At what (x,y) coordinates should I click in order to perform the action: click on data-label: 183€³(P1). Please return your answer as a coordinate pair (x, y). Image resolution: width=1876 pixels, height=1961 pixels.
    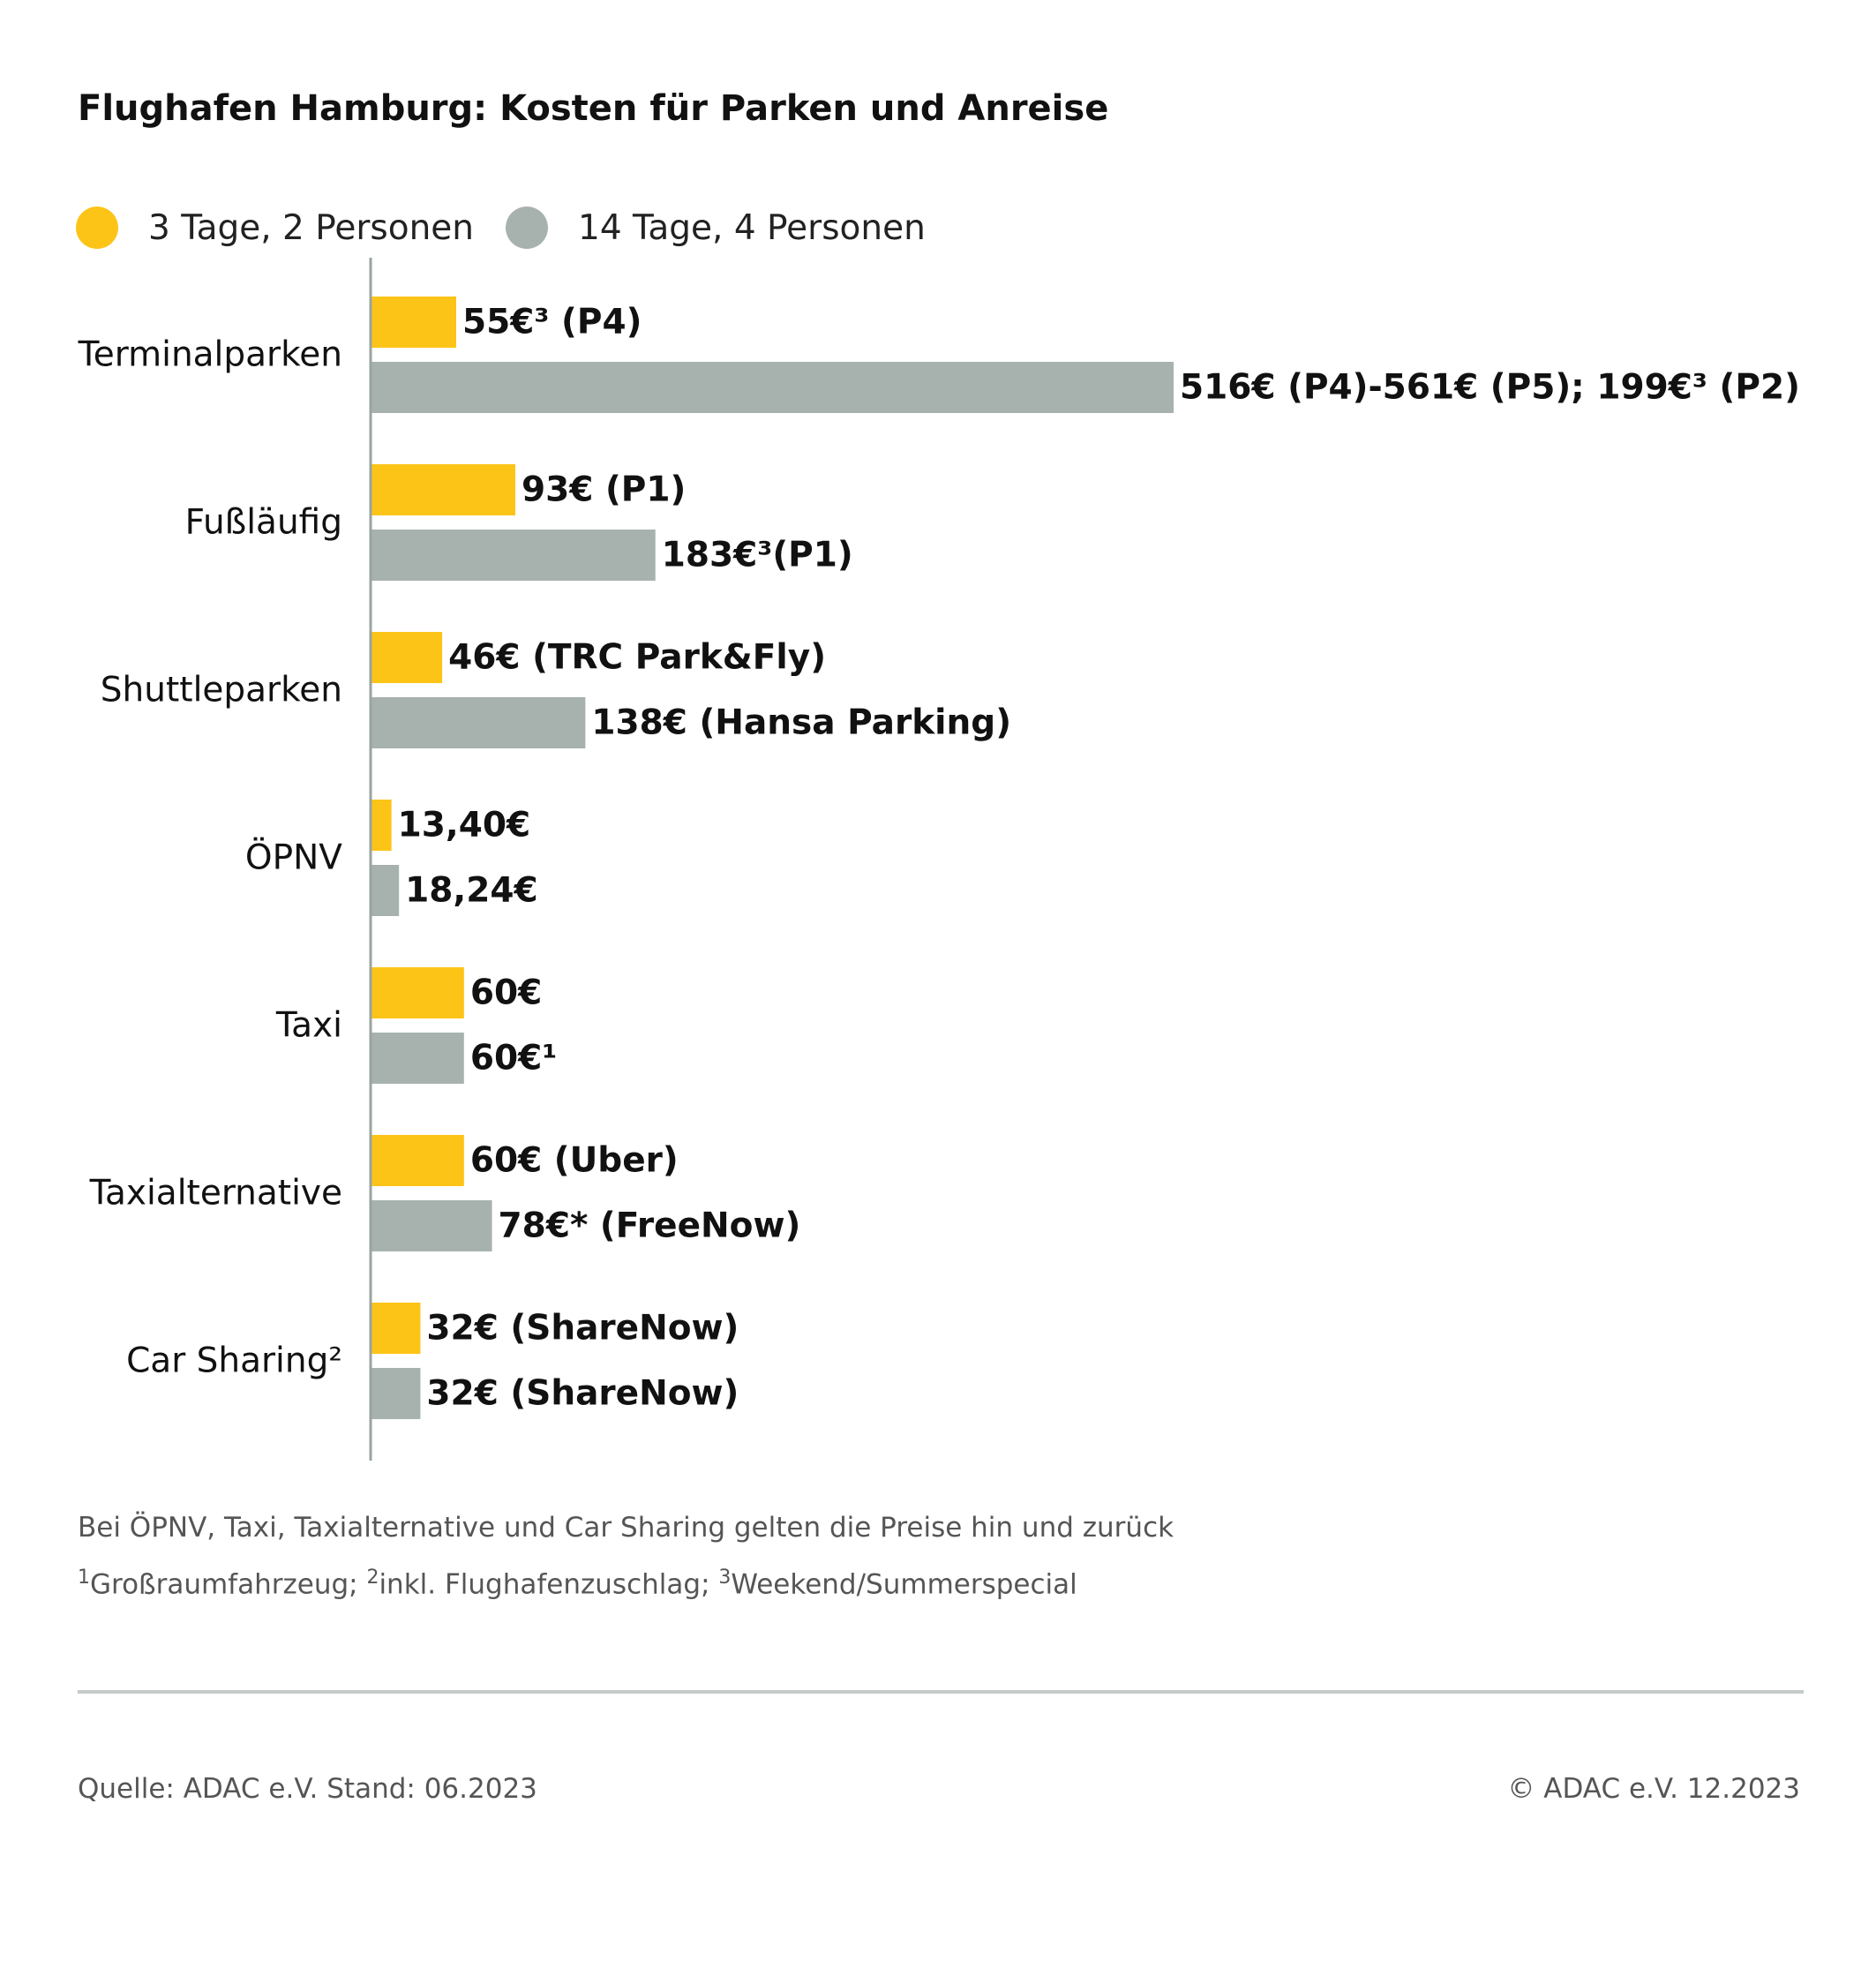
    Looking at the image, I should click on (758, 555).